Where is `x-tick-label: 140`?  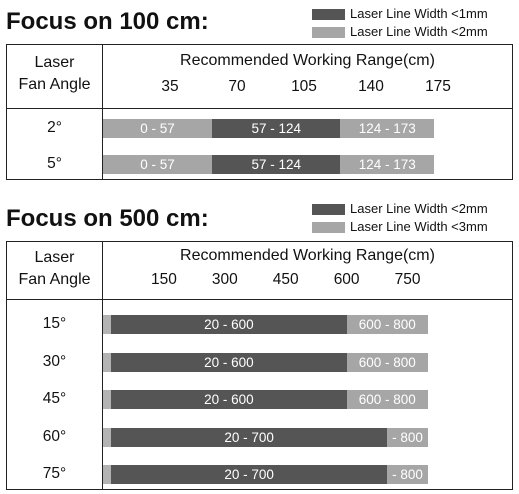 x-tick-label: 140 is located at coordinates (371, 86).